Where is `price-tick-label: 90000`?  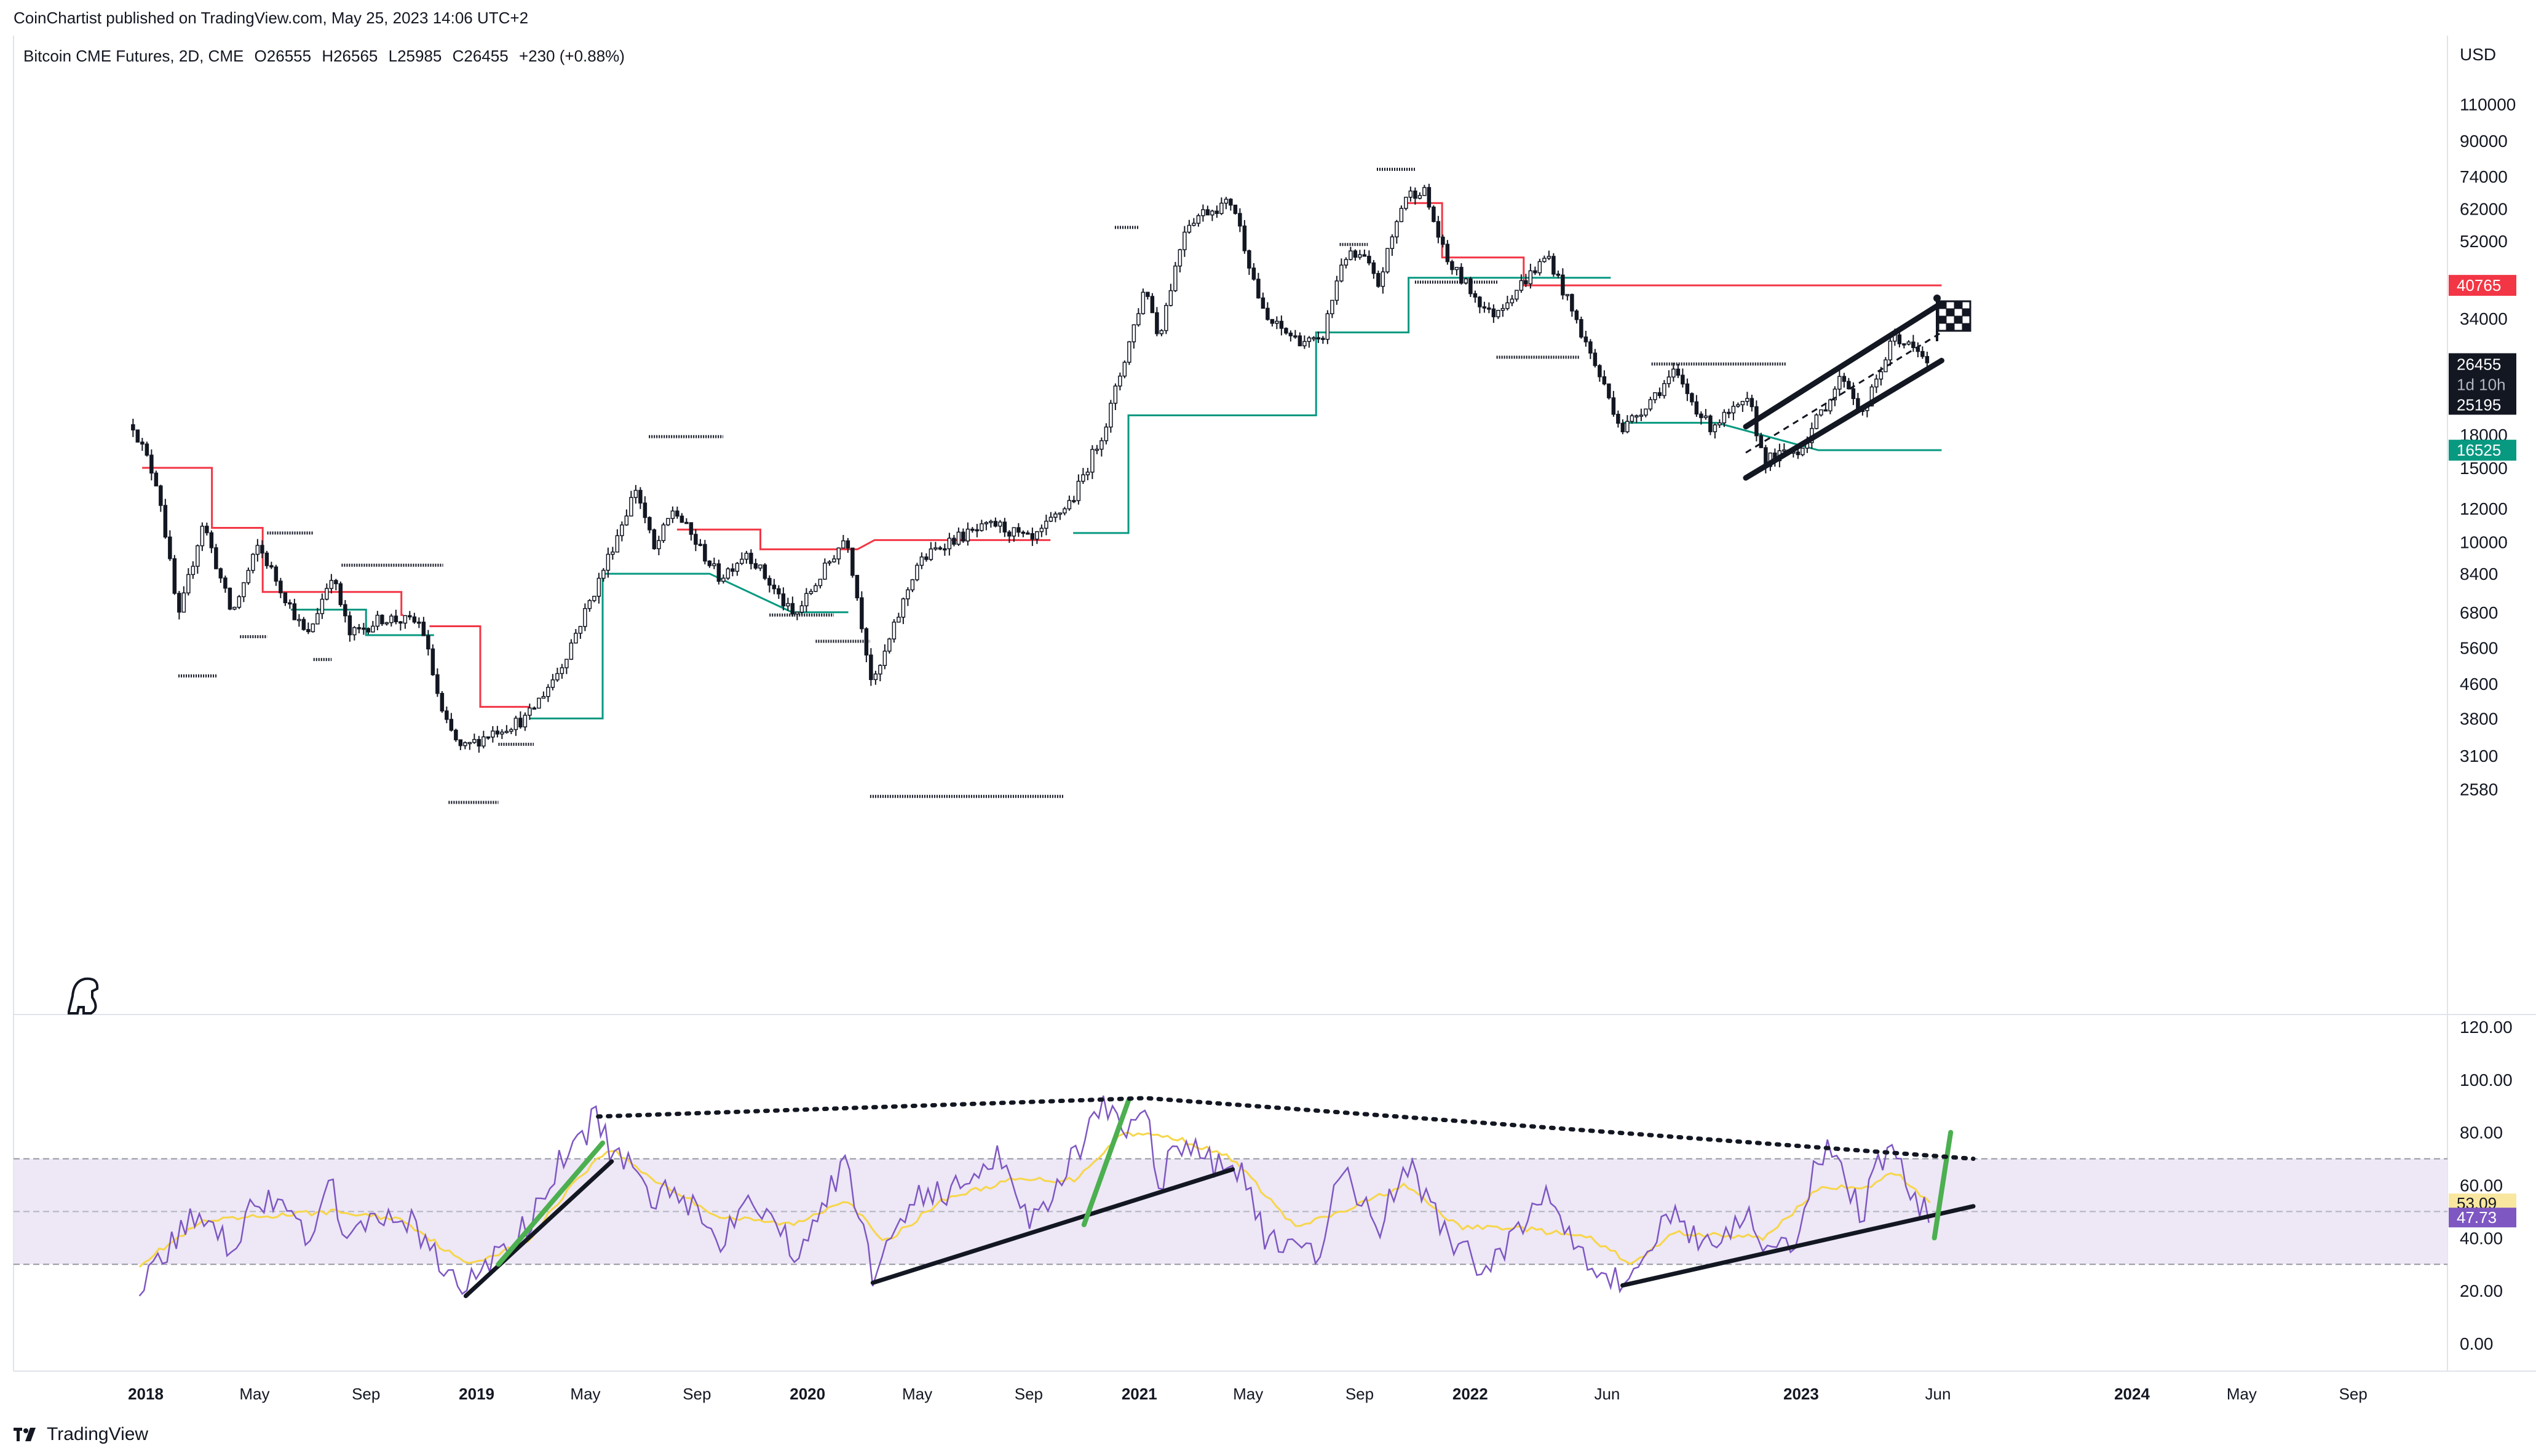
price-tick-label: 90000 is located at coordinates (2484, 141).